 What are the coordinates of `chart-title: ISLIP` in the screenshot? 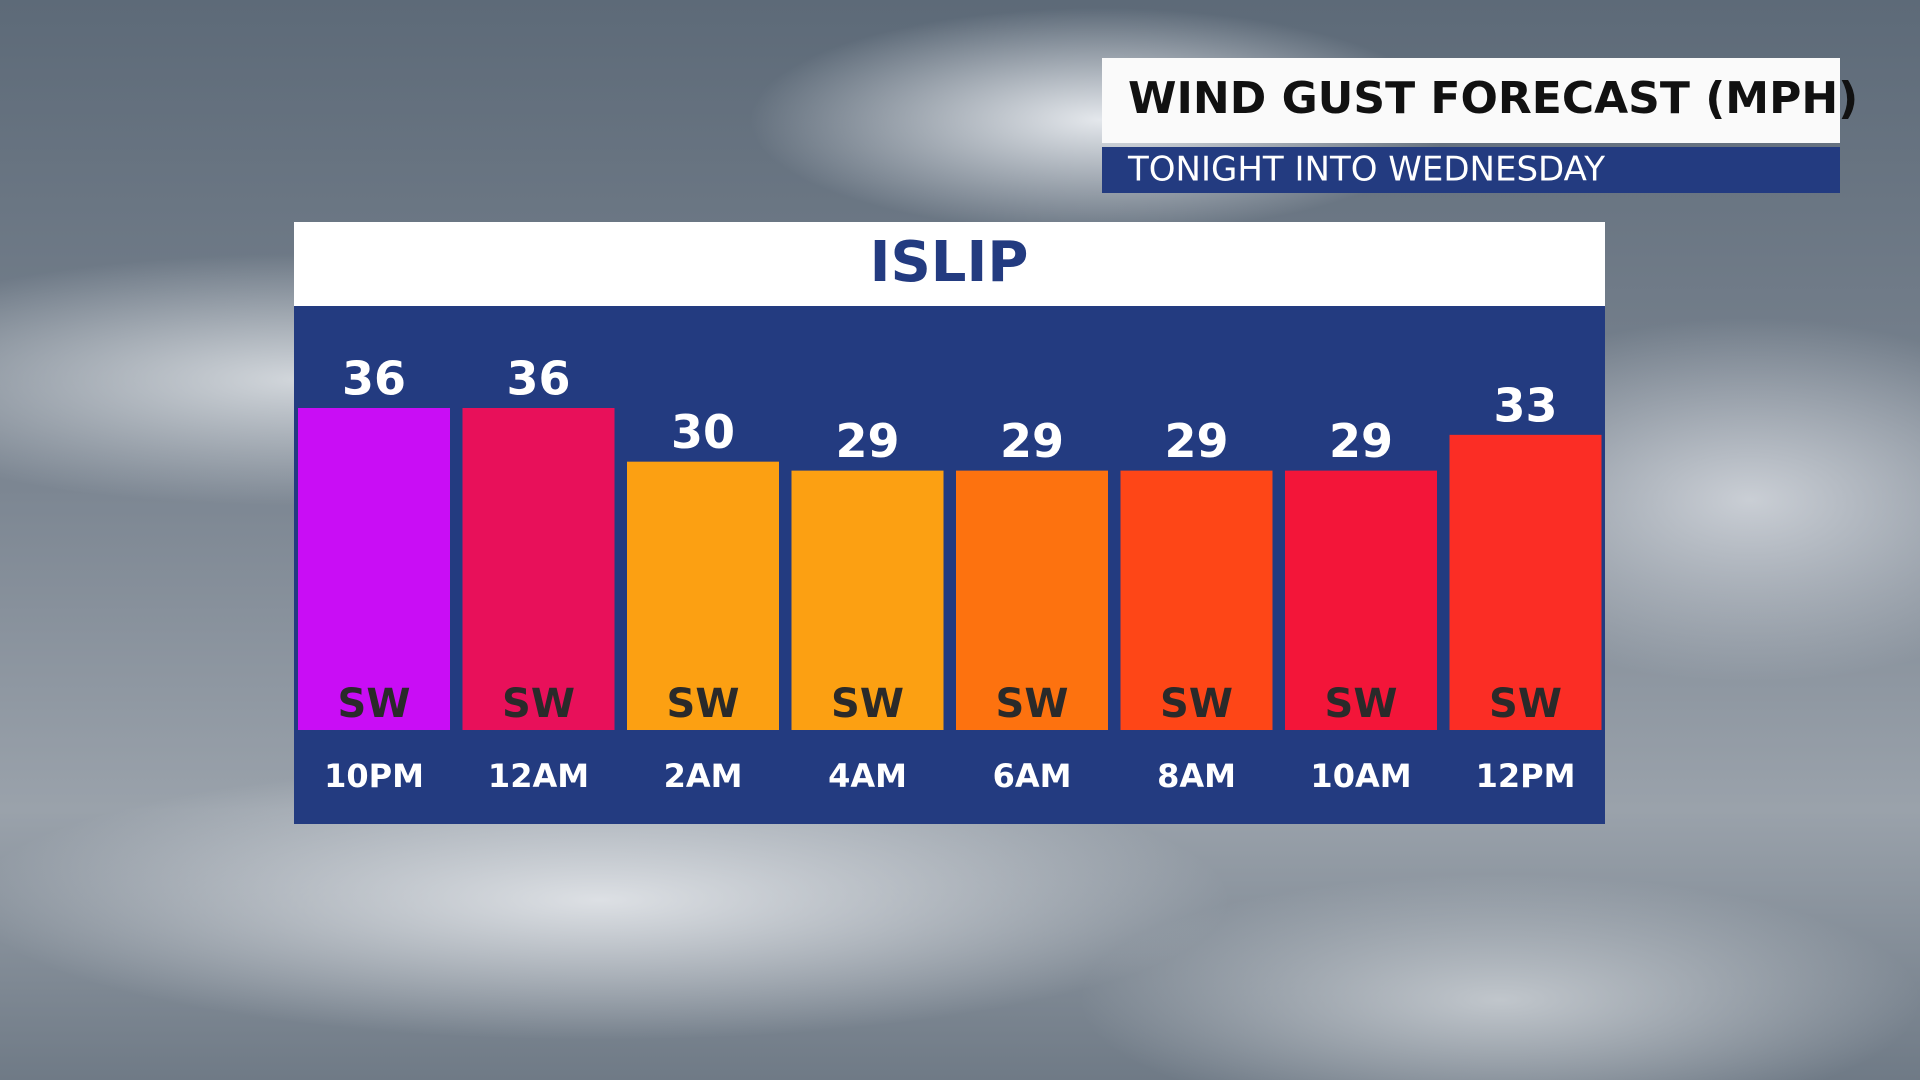 It's located at (949, 262).